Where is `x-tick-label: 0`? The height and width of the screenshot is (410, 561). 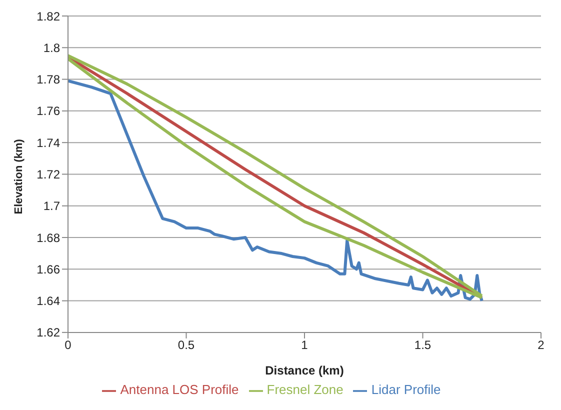 x-tick-label: 0 is located at coordinates (68, 345).